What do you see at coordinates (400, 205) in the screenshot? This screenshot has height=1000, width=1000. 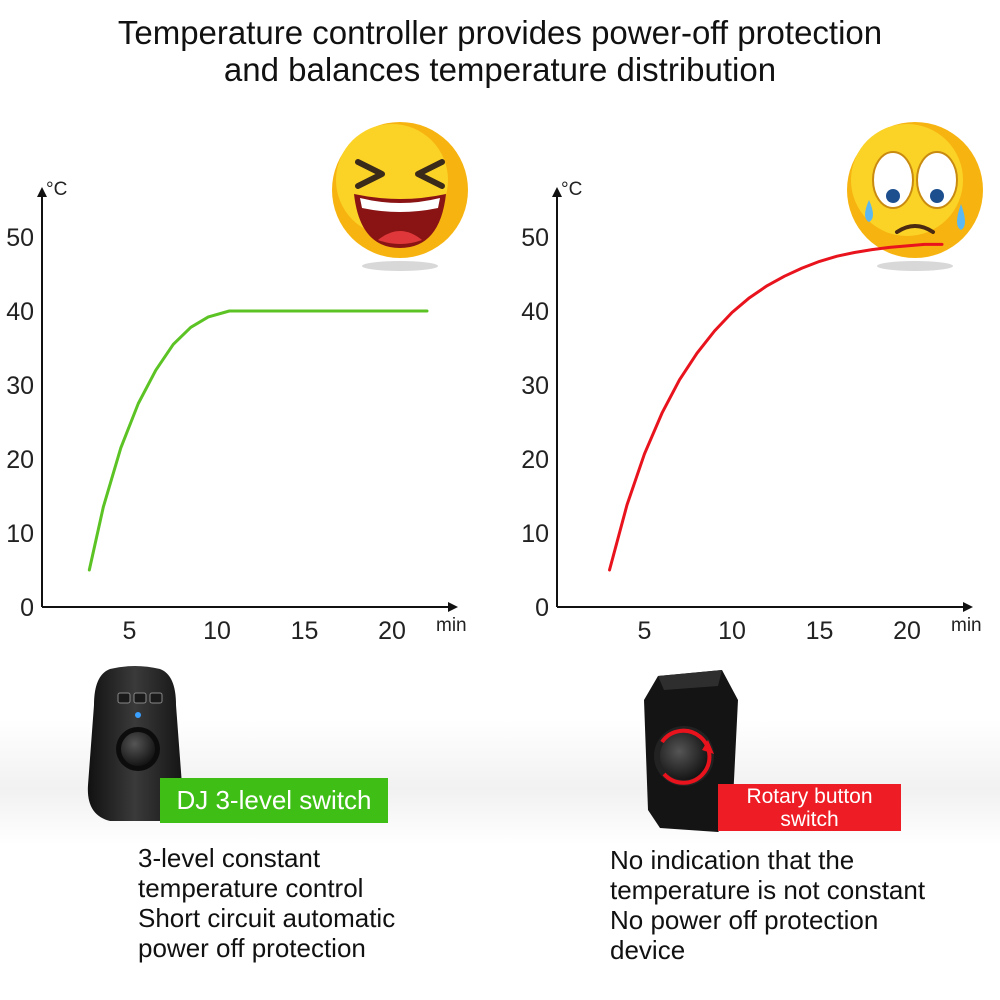 I see `emoji-teeth` at bounding box center [400, 205].